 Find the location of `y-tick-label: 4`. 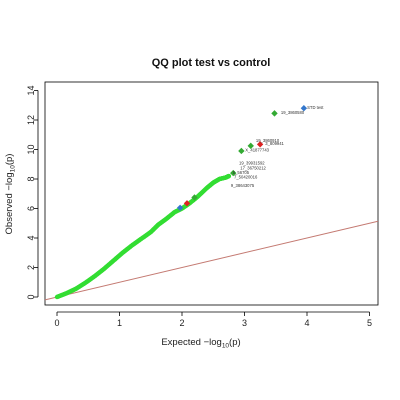

y-tick-label: 4 is located at coordinates (31, 237).